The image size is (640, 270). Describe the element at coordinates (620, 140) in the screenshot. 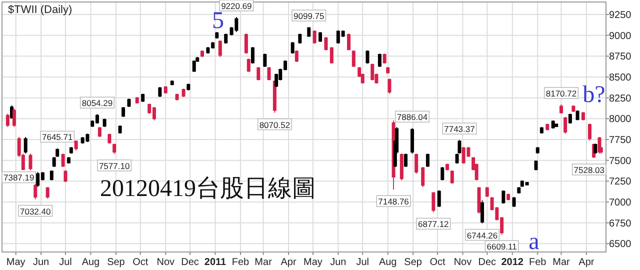

I see `y-tick-label: 7750` at that location.